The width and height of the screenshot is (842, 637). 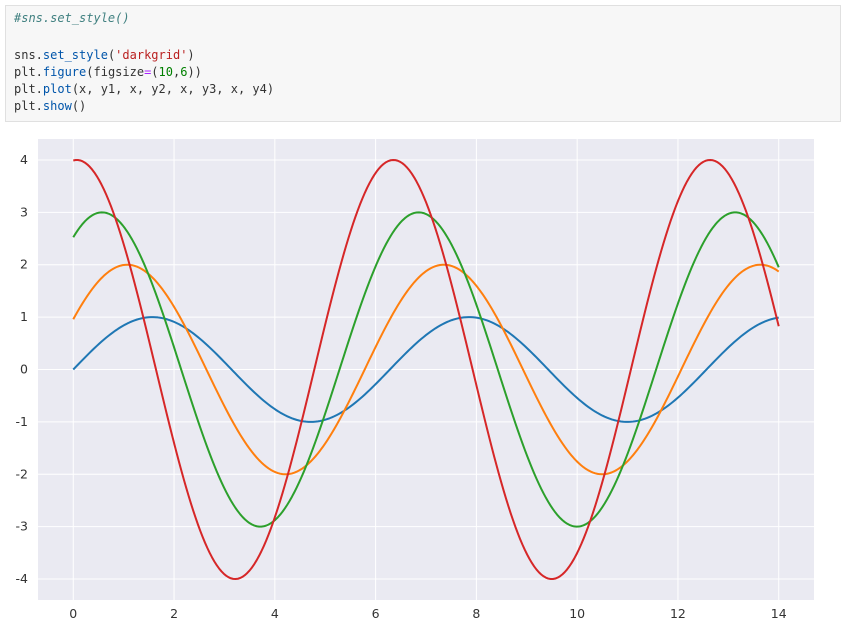 I want to click on code-token: set_style, so click(x=75, y=55).